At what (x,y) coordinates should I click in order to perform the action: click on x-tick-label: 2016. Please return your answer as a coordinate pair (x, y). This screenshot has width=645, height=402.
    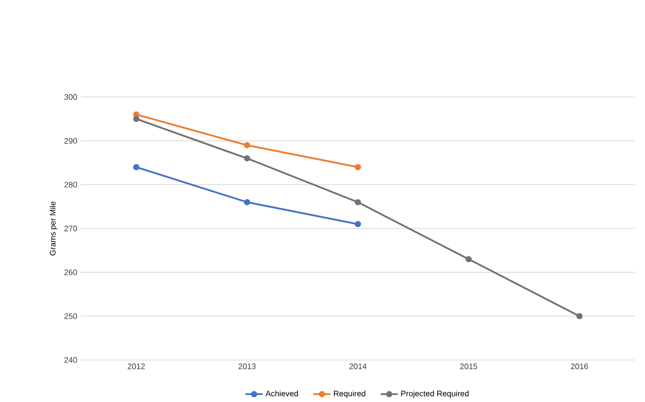
    Looking at the image, I should click on (579, 367).